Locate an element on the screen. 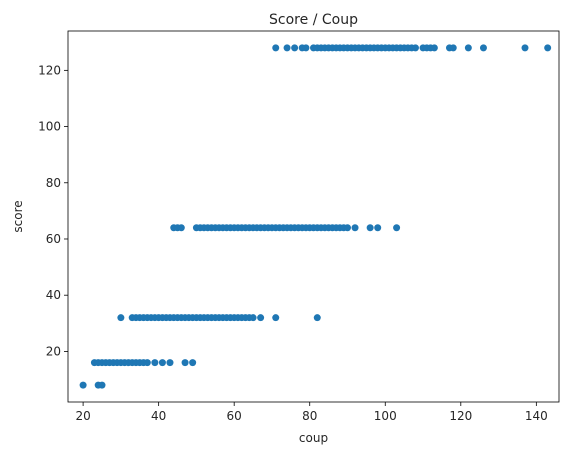  x-axis: 20 40 60 80 100 120 140 is located at coordinates (311, 412).